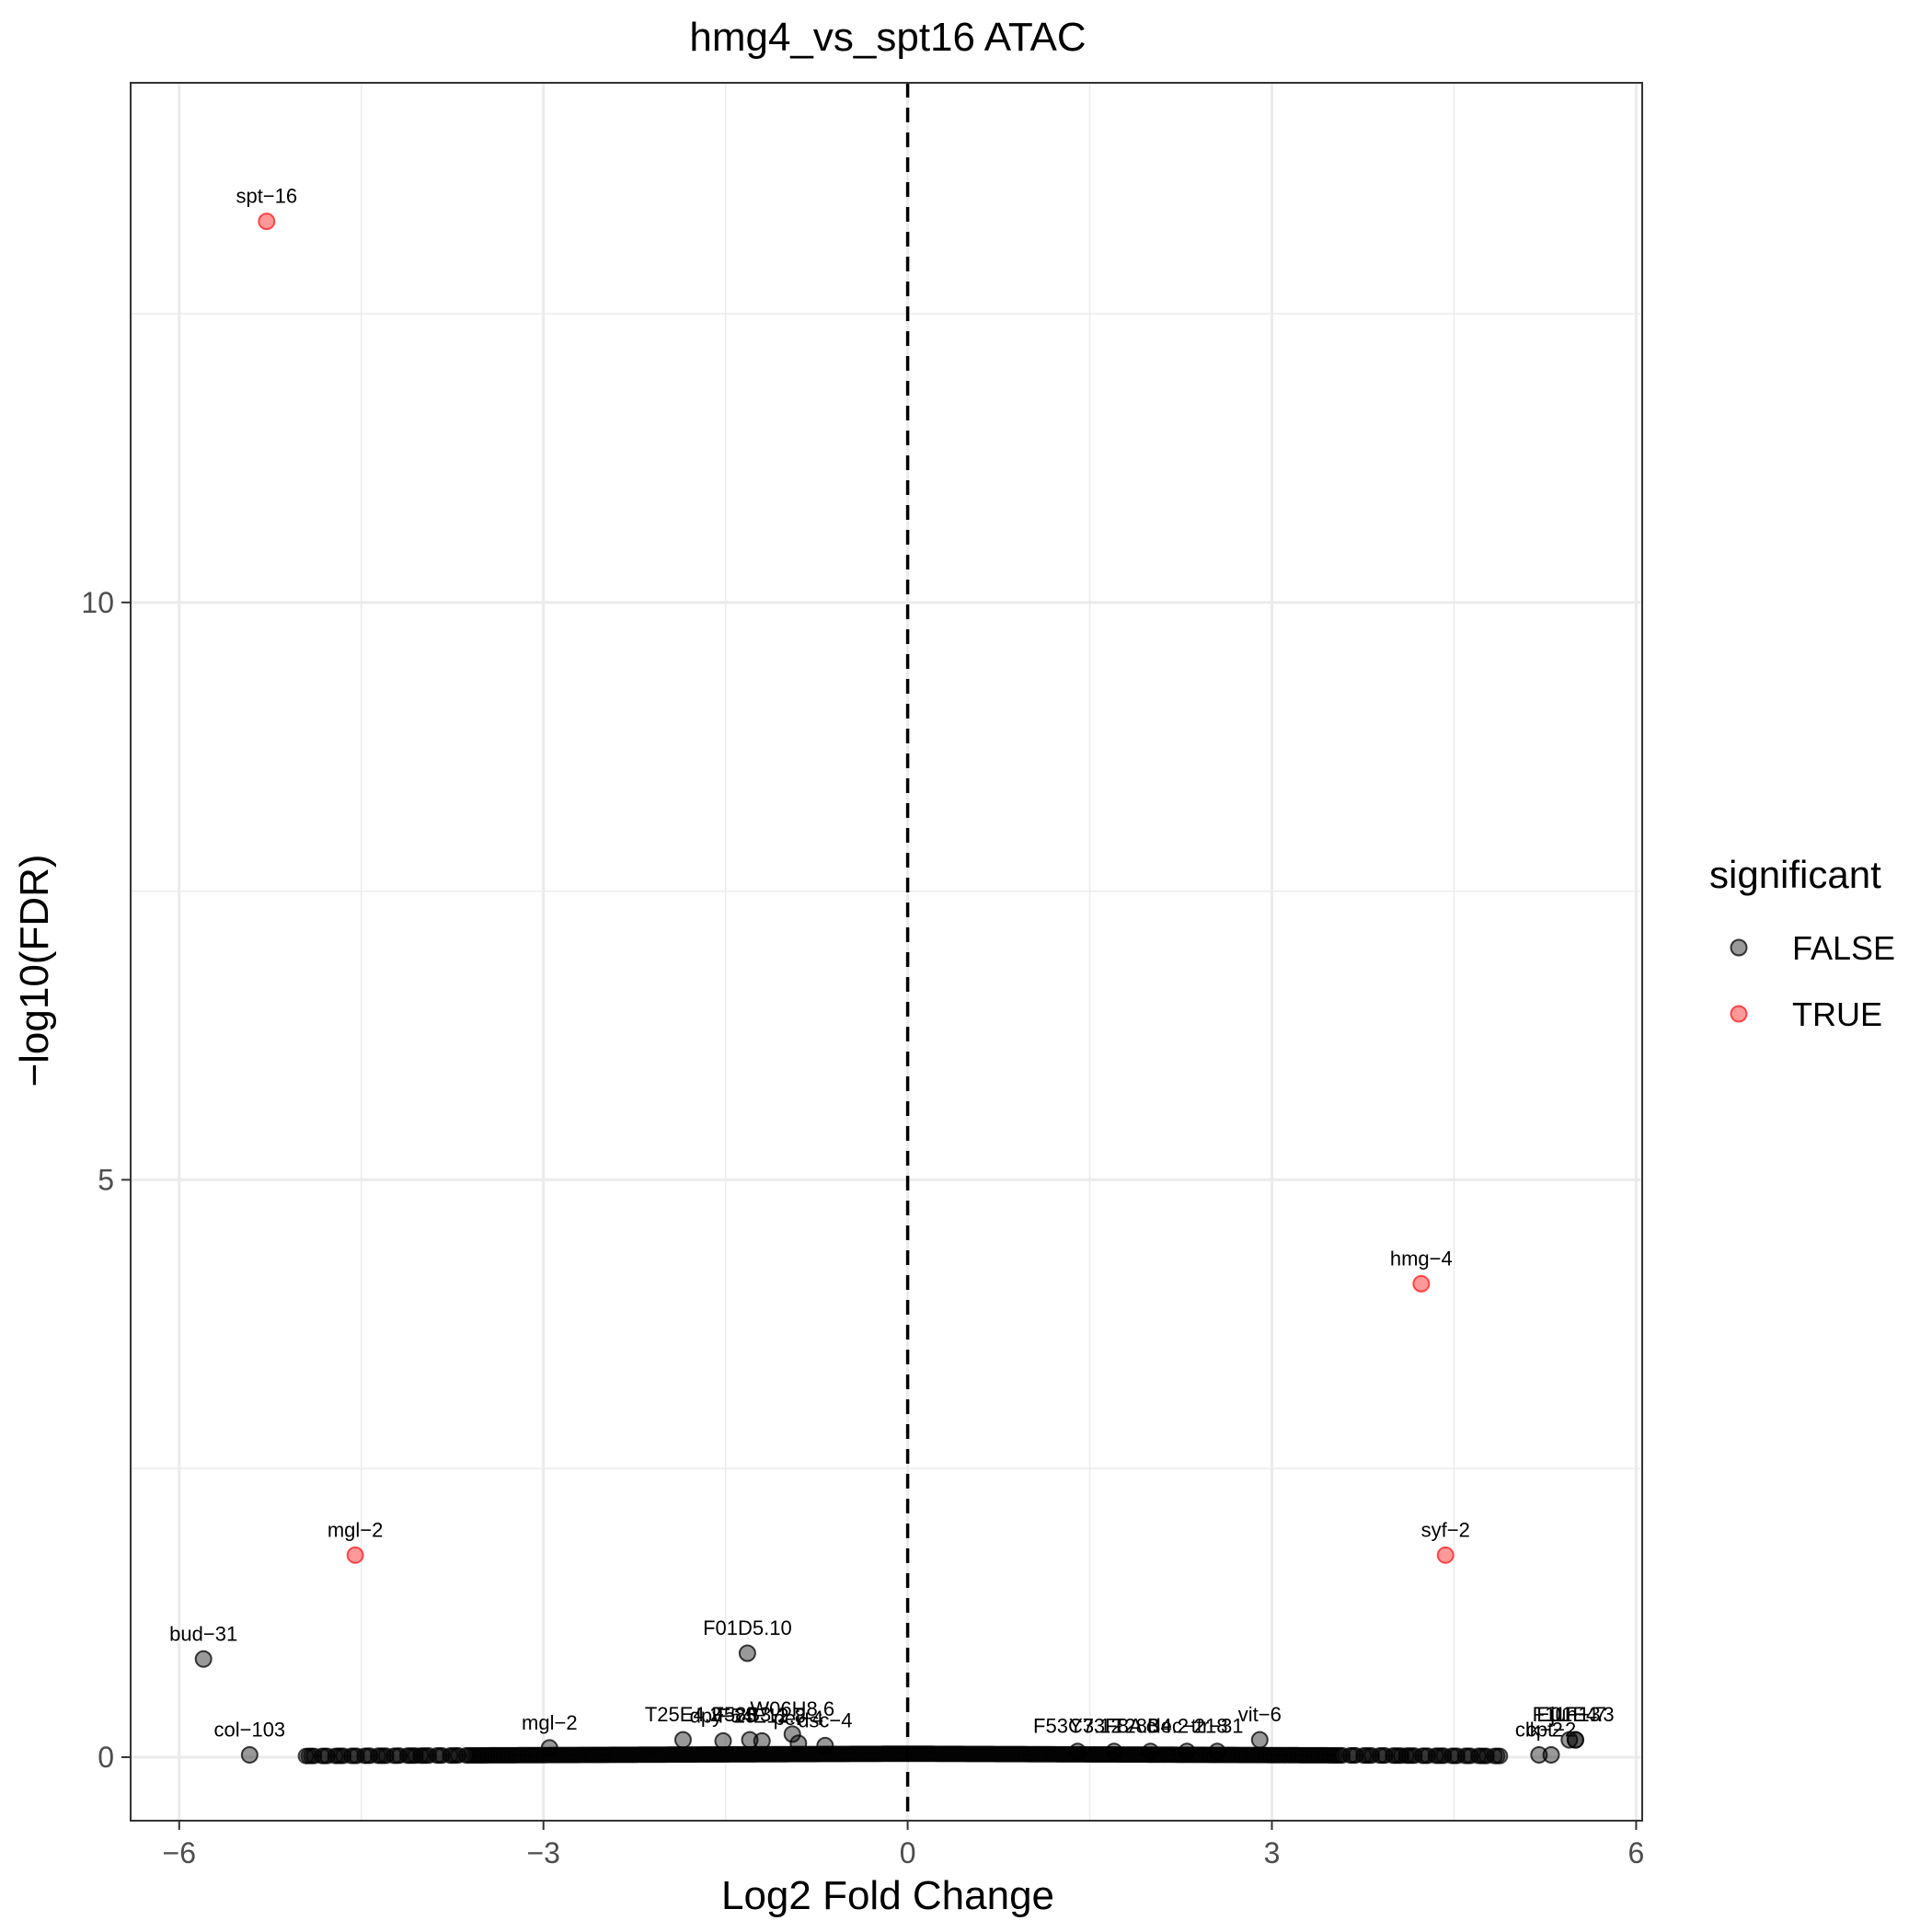 The width and height of the screenshot is (1932, 1932). I want to click on point-label: F53C3.12, so click(1077, 1726).